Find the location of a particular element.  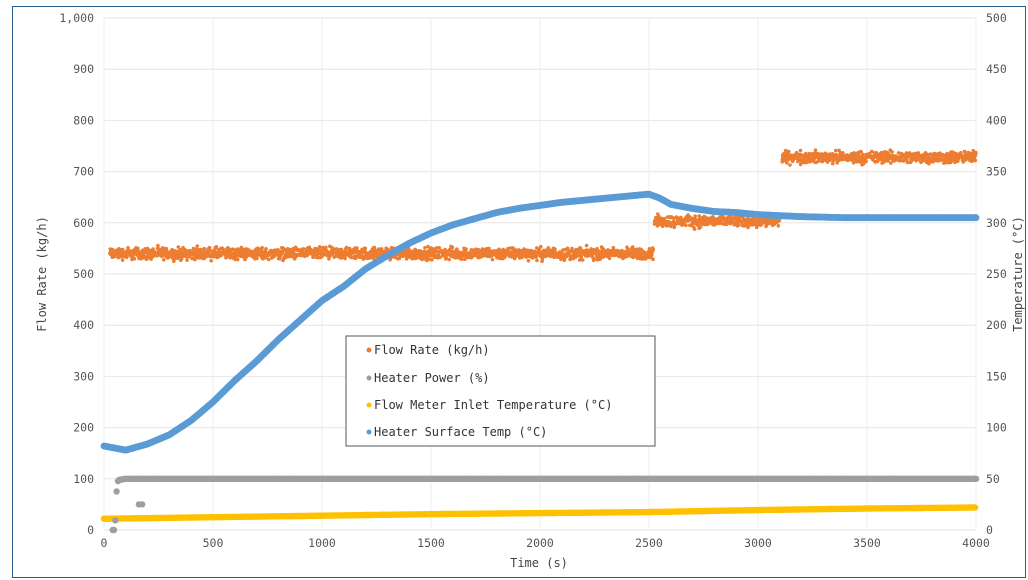

x-tick-label: 3000 is located at coordinates (758, 543).